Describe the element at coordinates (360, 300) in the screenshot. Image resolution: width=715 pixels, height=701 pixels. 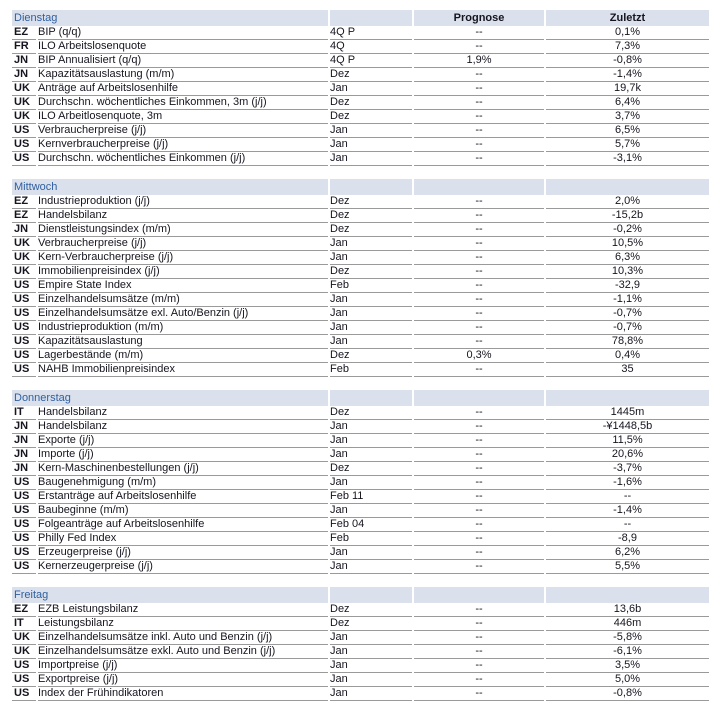
I see `table-row: US Einzelhandelsumsätze (m/m) Jan -- -1,1%` at that location.